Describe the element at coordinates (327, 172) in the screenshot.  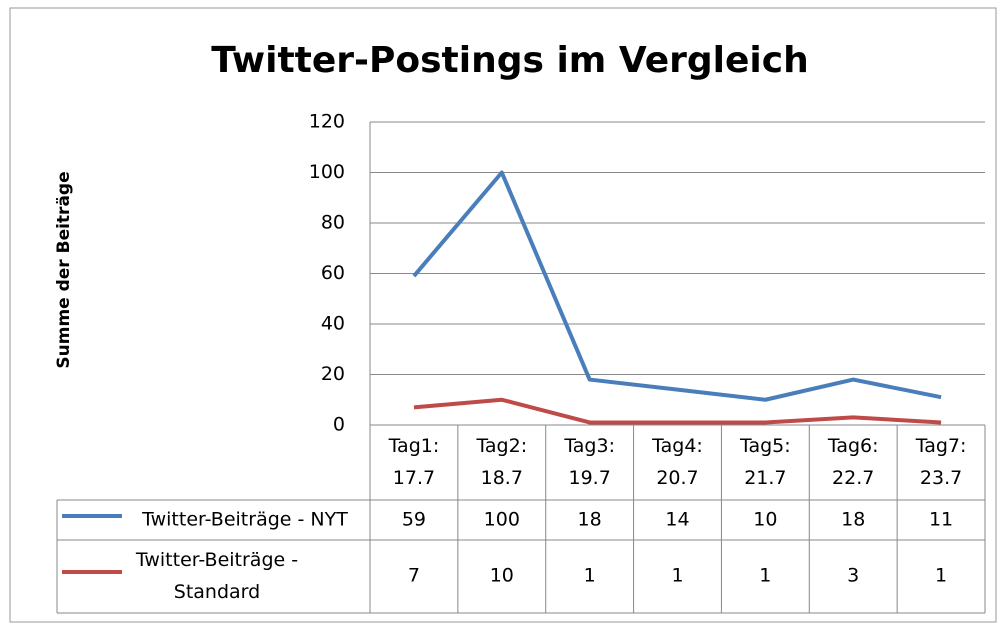
I see `y-tick-label: 100` at that location.